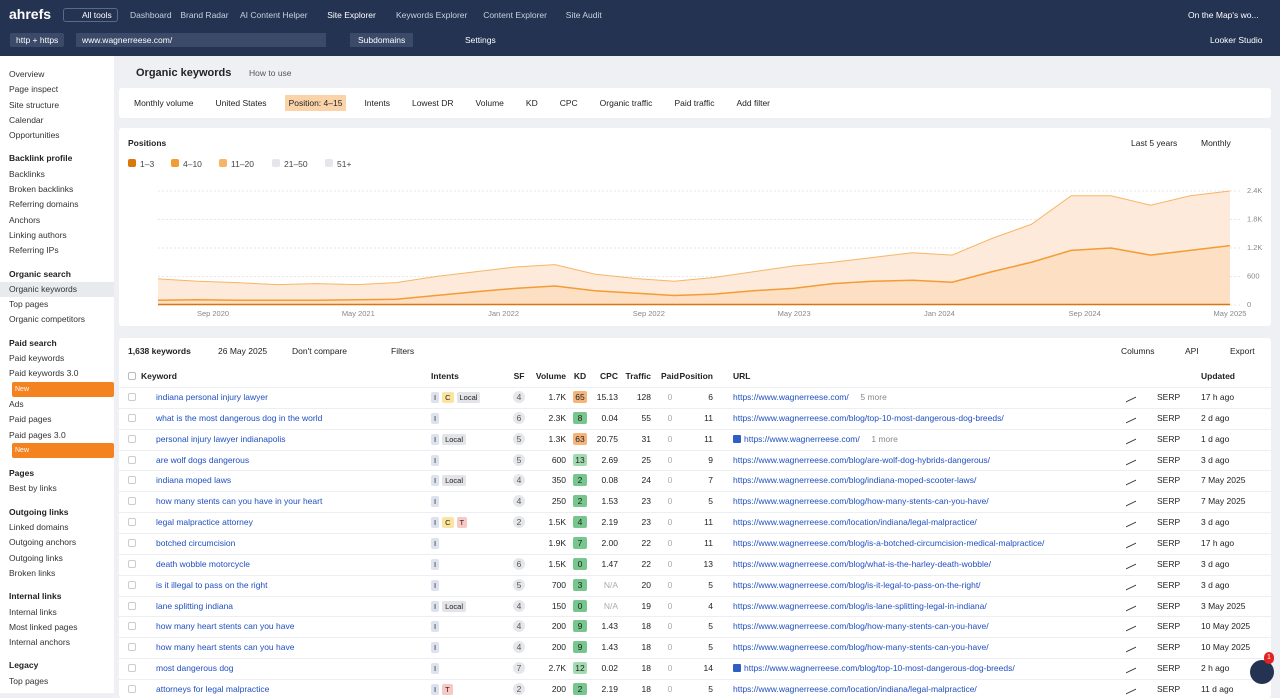  What do you see at coordinates (319, 351) in the screenshot?
I see `compare-select: Don't compare` at bounding box center [319, 351].